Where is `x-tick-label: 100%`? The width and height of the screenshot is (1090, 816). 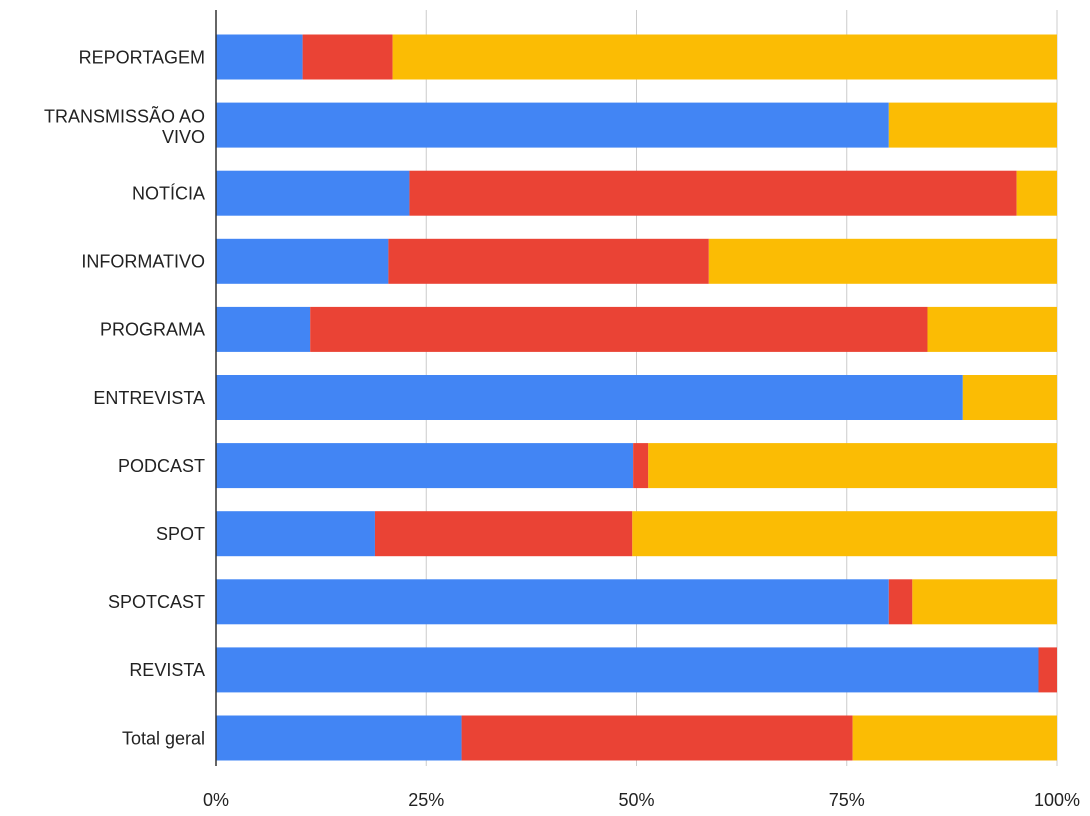 x-tick-label: 100% is located at coordinates (1057, 800).